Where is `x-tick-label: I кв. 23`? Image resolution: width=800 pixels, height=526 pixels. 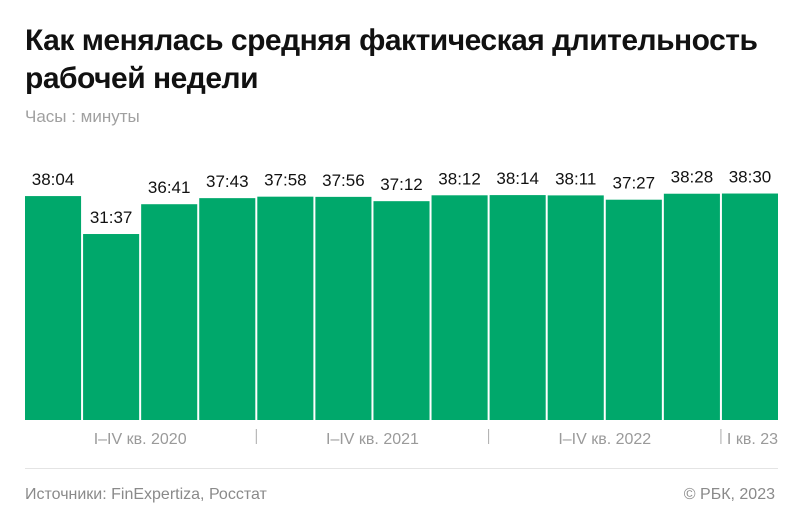 x-tick-label: I кв. 23 is located at coordinates (752, 439).